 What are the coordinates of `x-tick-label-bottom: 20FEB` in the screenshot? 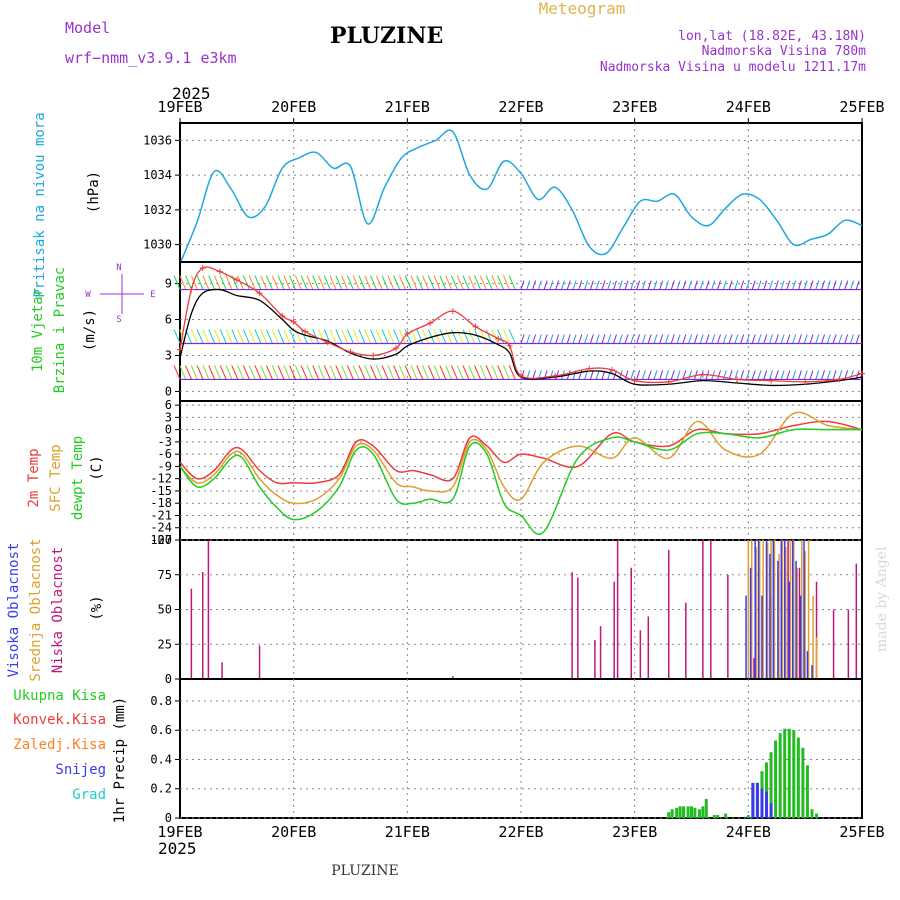 It's located at (293, 832).